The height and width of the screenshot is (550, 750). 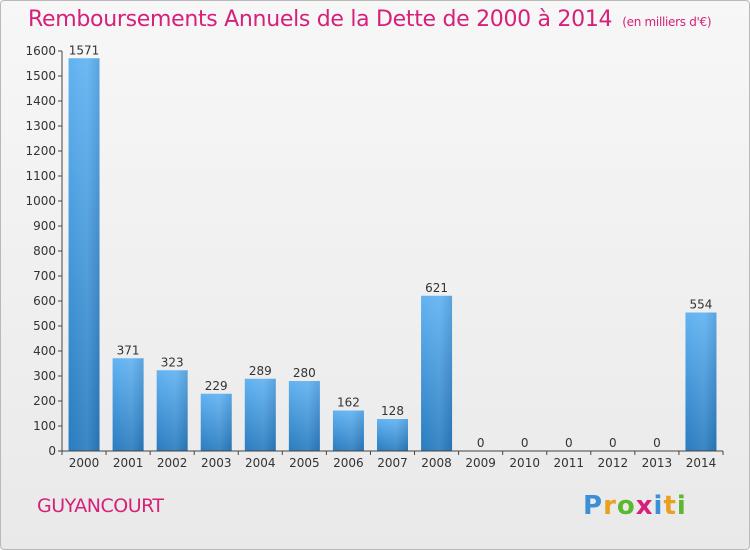 I want to click on y-tick-label: 1500, so click(x=40, y=76).